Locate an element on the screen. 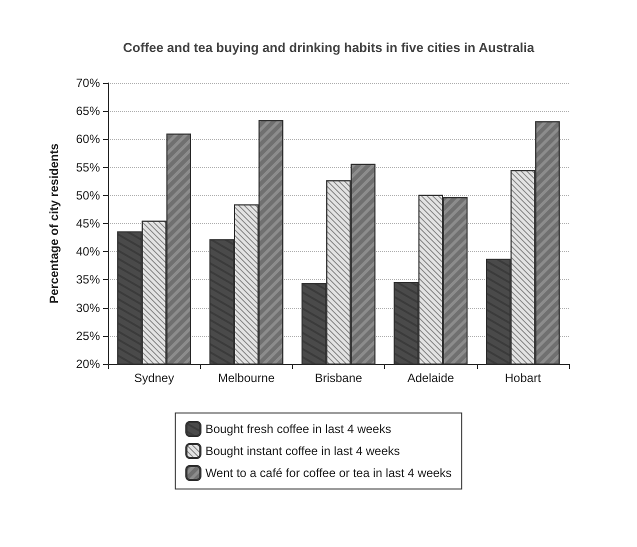 The width and height of the screenshot is (637, 547). y-tick-label: 35% is located at coordinates (88, 279).